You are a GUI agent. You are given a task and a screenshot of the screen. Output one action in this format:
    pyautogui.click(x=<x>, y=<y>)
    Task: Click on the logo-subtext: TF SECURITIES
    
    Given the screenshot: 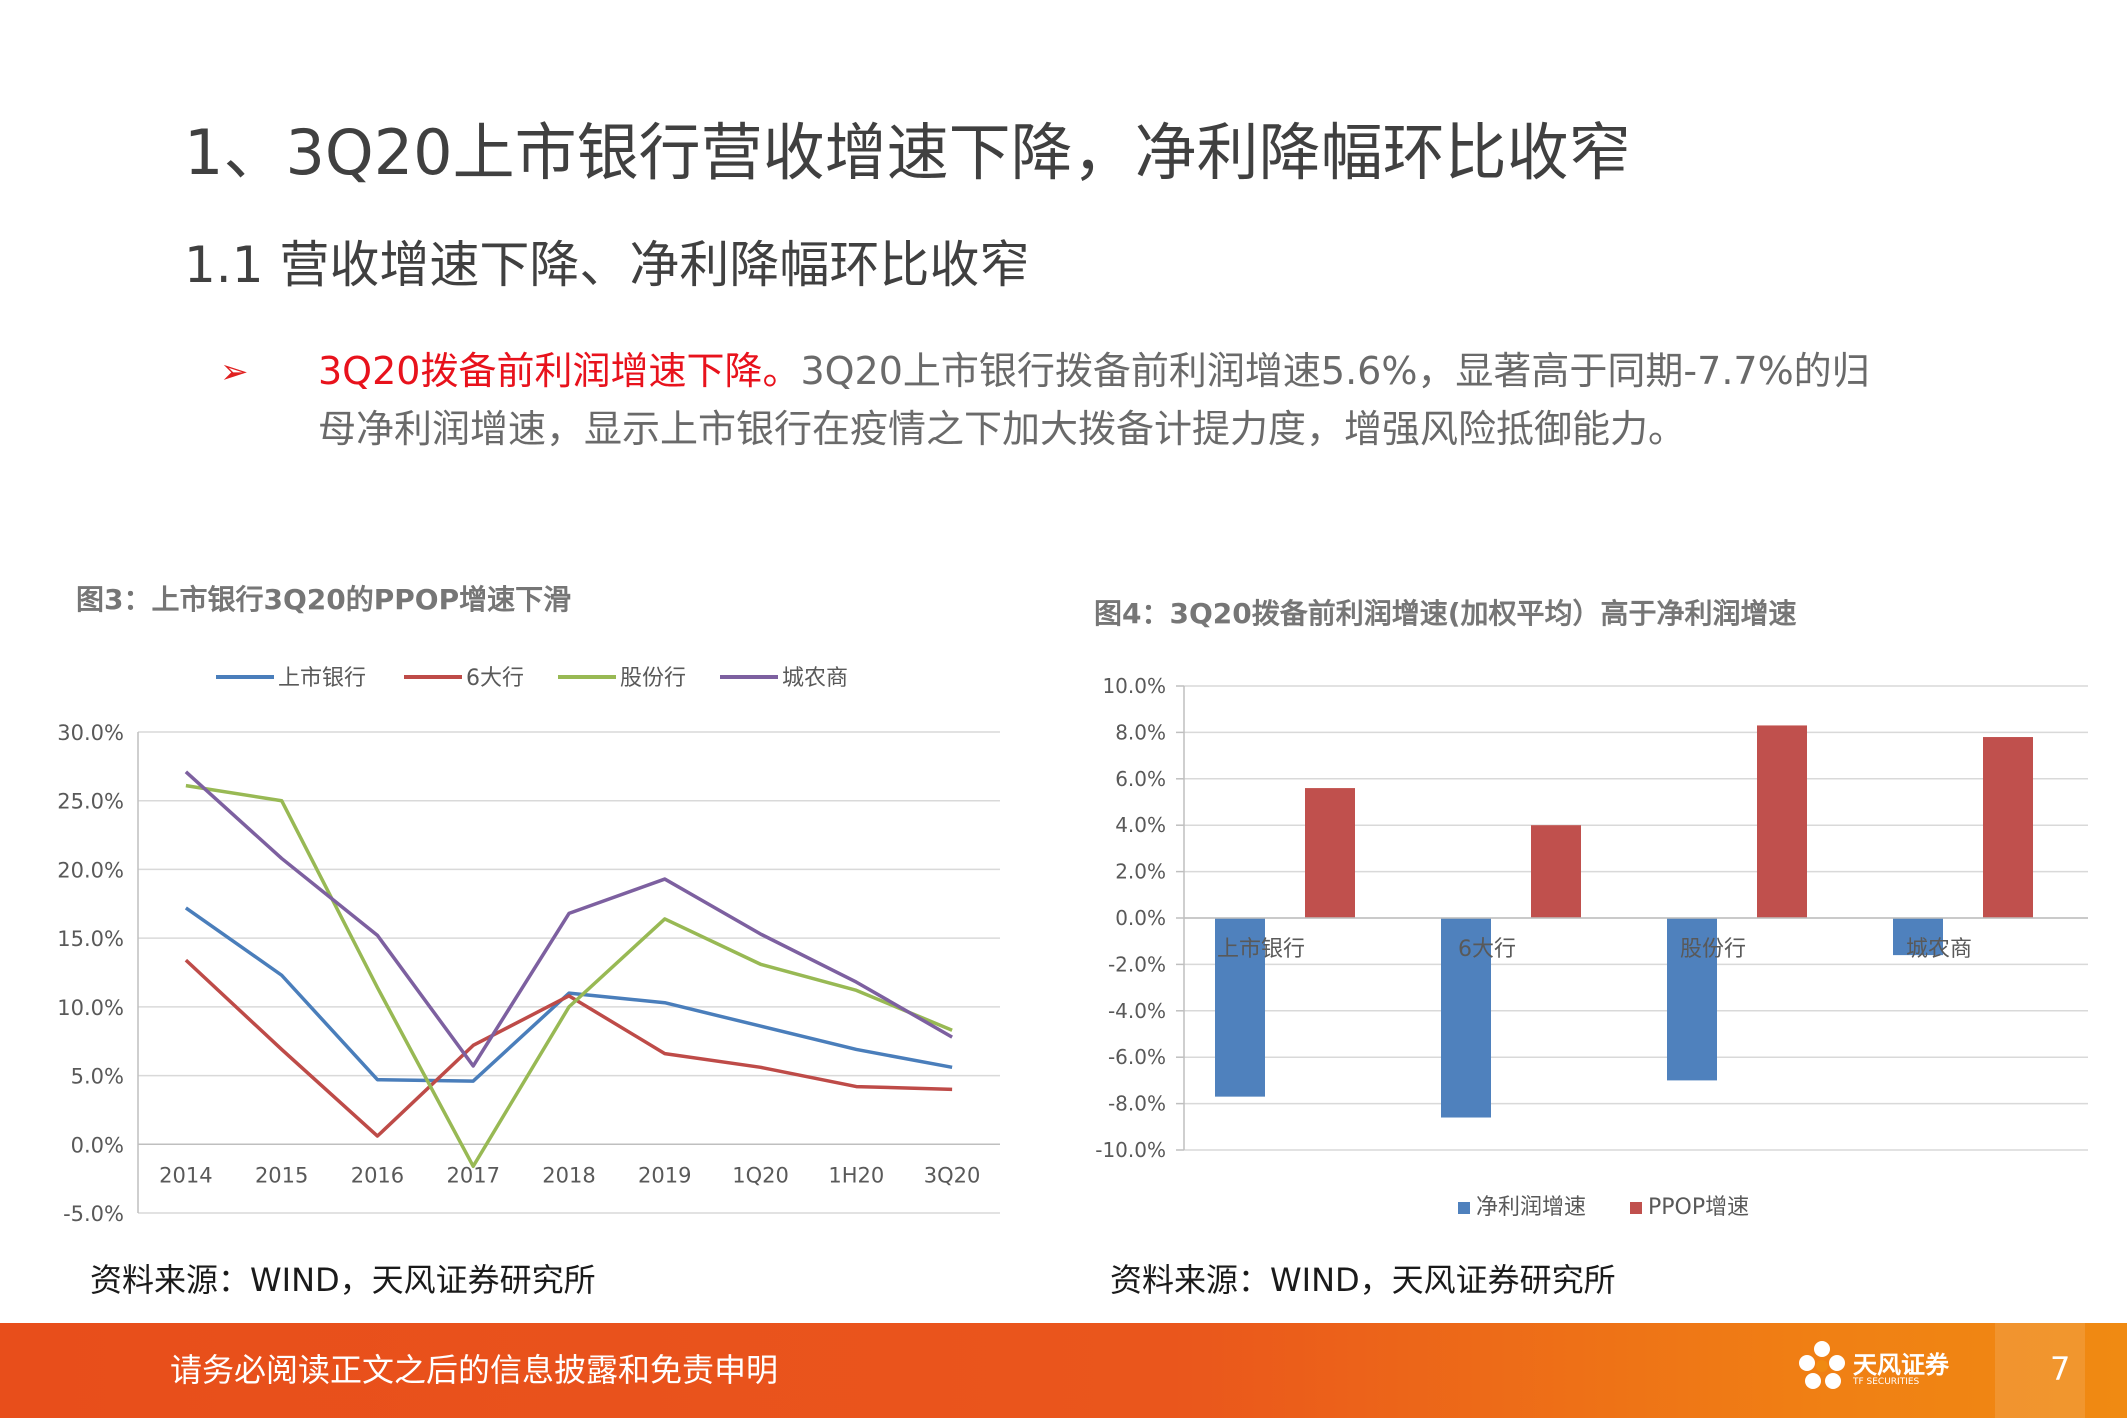 What is the action you would take?
    pyautogui.click(x=1886, y=1382)
    